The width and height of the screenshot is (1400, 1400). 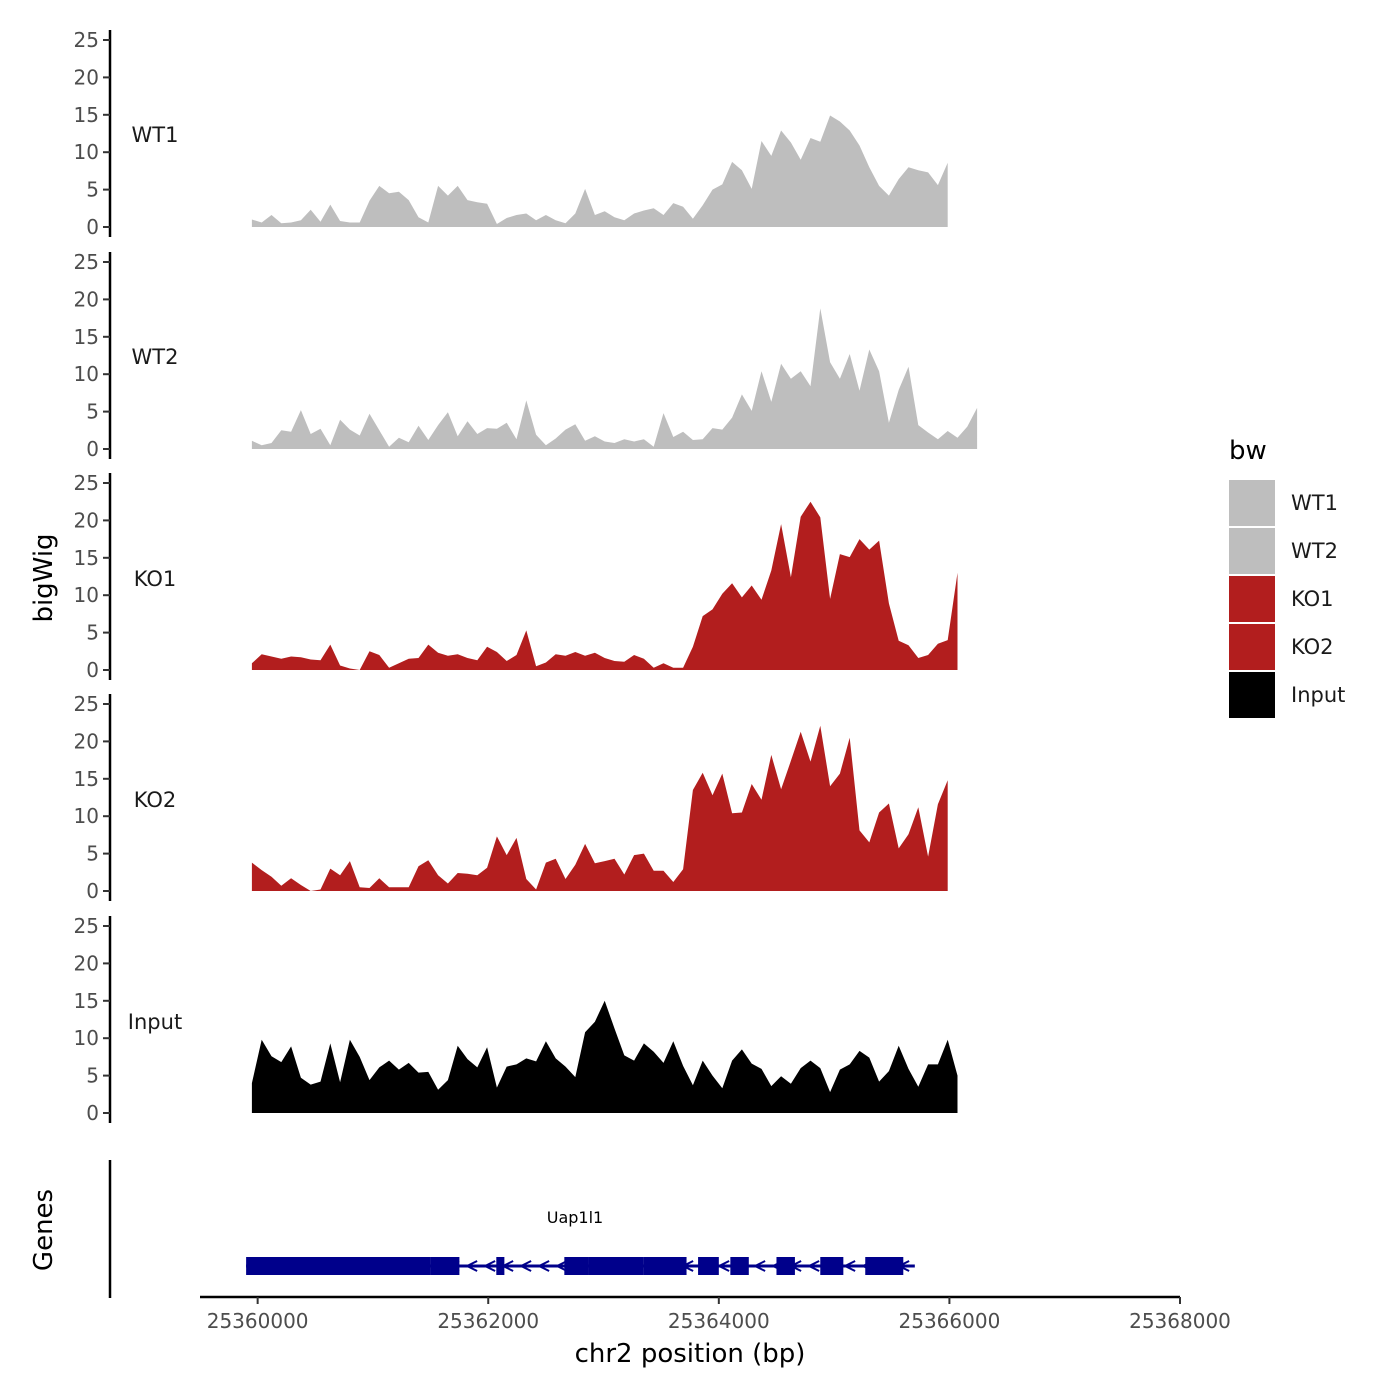 What do you see at coordinates (1283, 551) in the screenshot?
I see `legend-entry-wt2: WT2` at bounding box center [1283, 551].